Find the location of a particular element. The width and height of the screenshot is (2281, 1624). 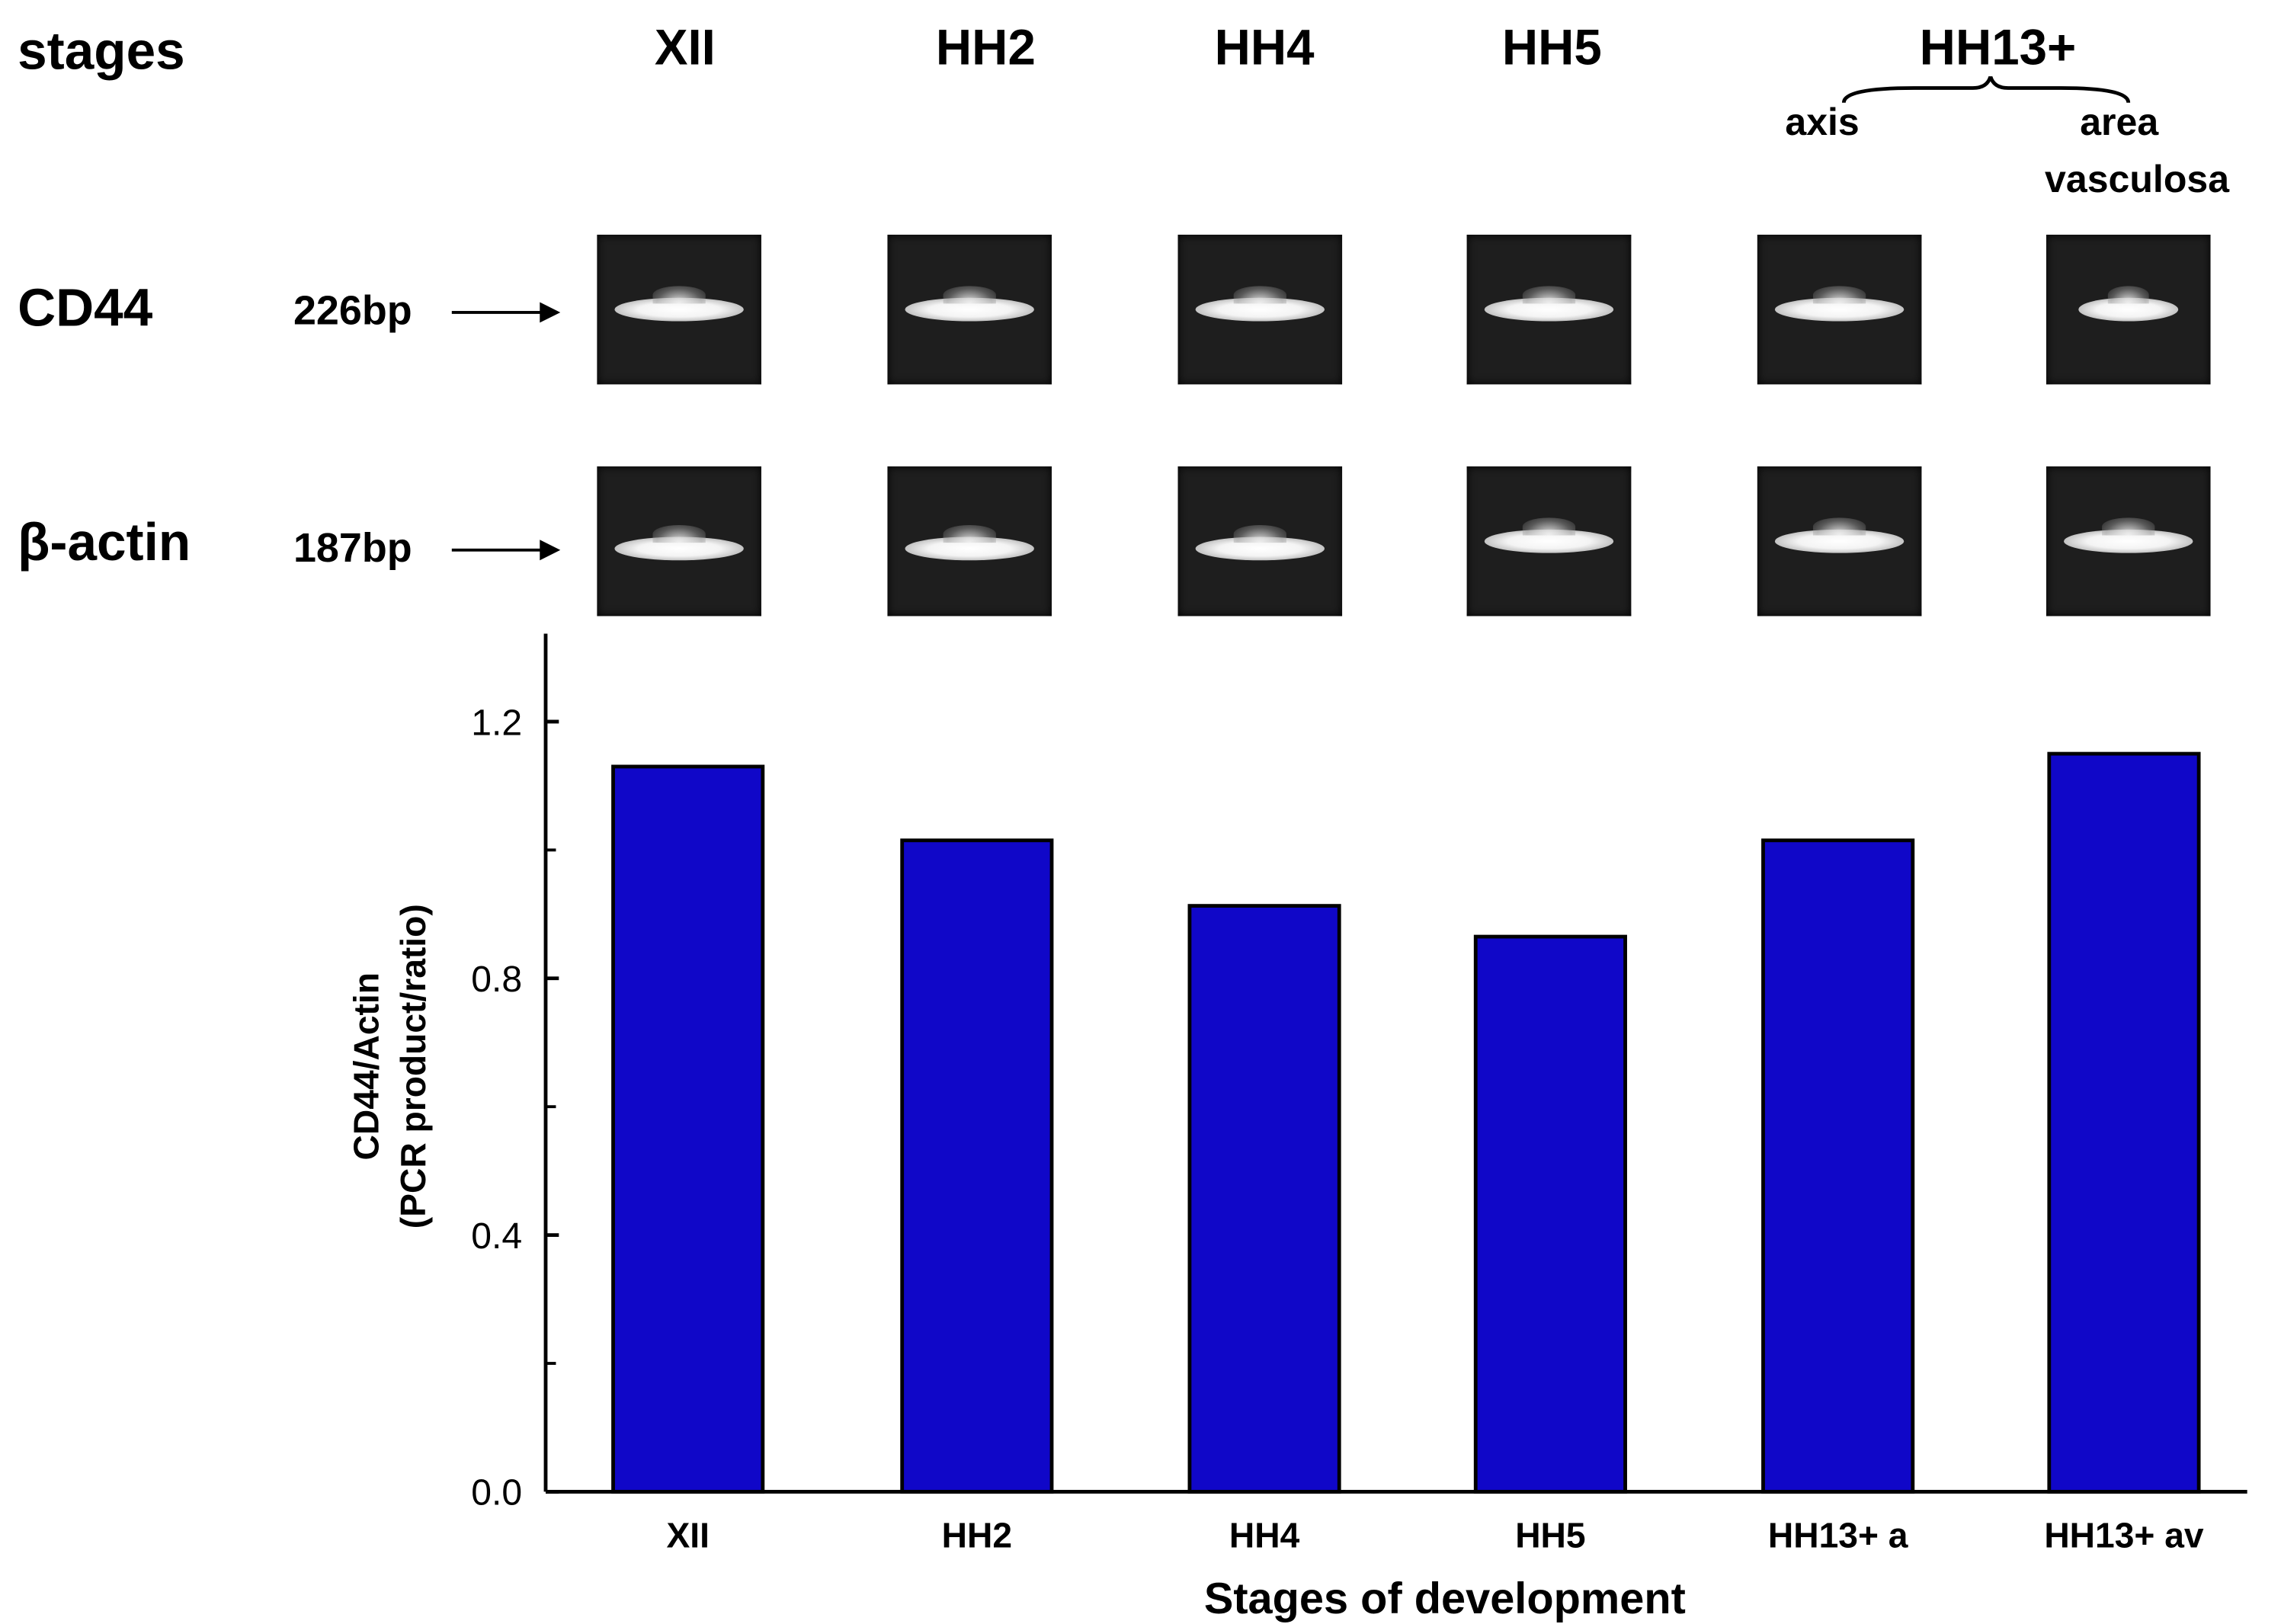

y-axis-title-line1: CD44/Actin is located at coordinates (366, 1066).